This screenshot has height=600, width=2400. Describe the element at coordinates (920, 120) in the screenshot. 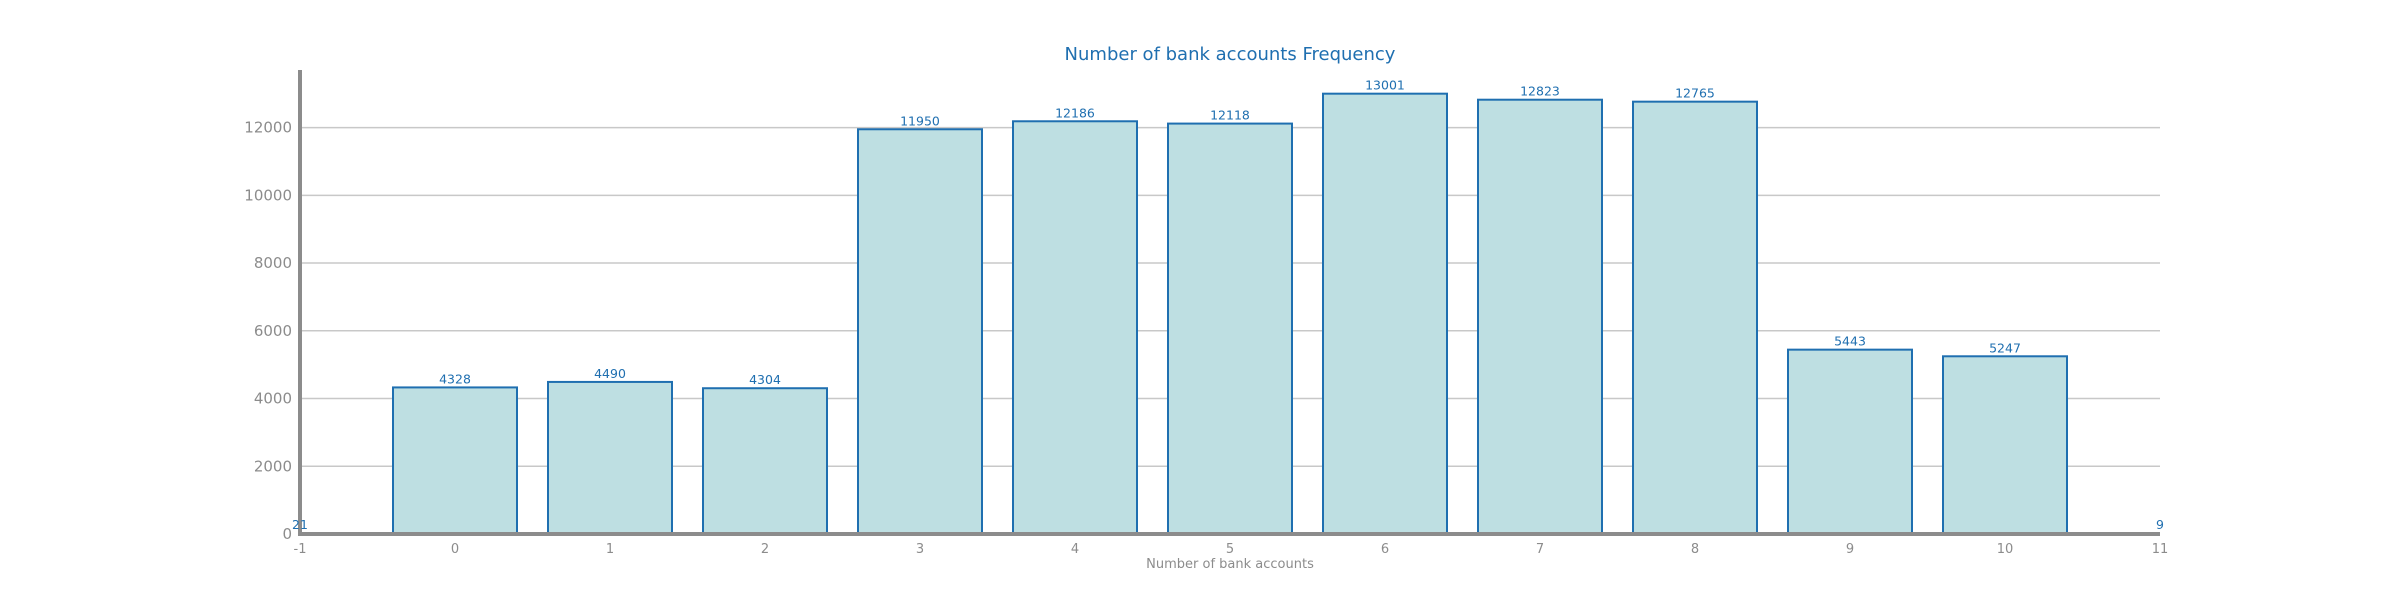

I see `bar-value-label: 11950` at that location.